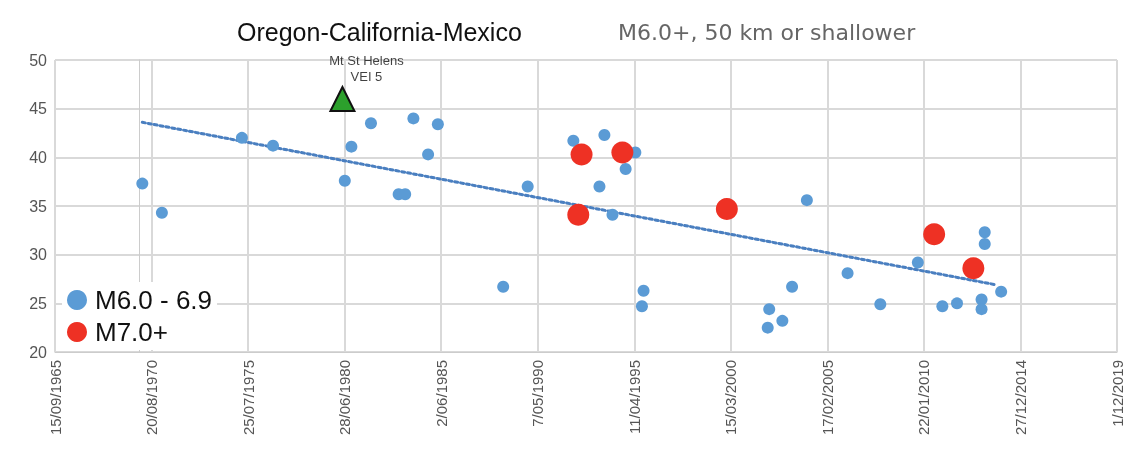 This screenshot has height=472, width=1138. What do you see at coordinates (379, 31) in the screenshot?
I see `chart-title: Oregon-California-Mexico` at bounding box center [379, 31].